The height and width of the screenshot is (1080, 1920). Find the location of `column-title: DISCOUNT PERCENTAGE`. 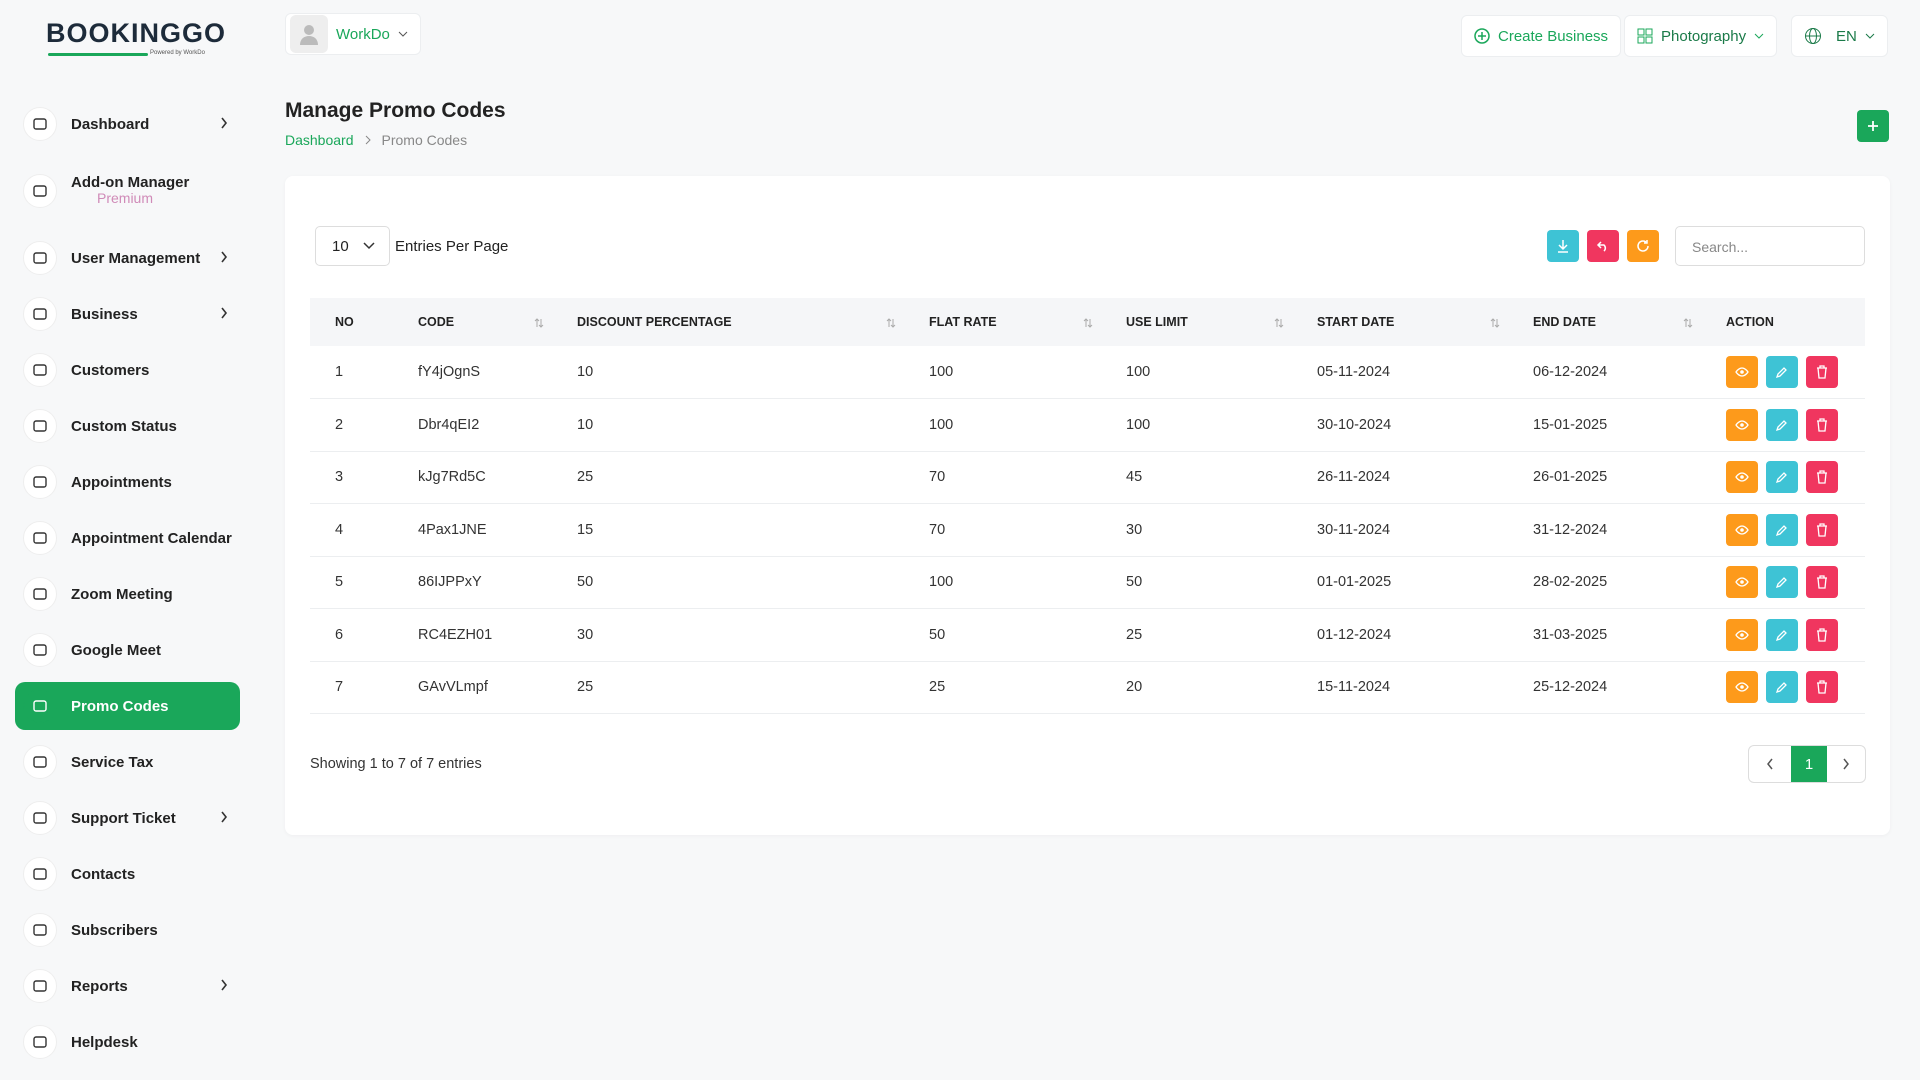

column-title: DISCOUNT PERCENTAGE is located at coordinates (654, 322).